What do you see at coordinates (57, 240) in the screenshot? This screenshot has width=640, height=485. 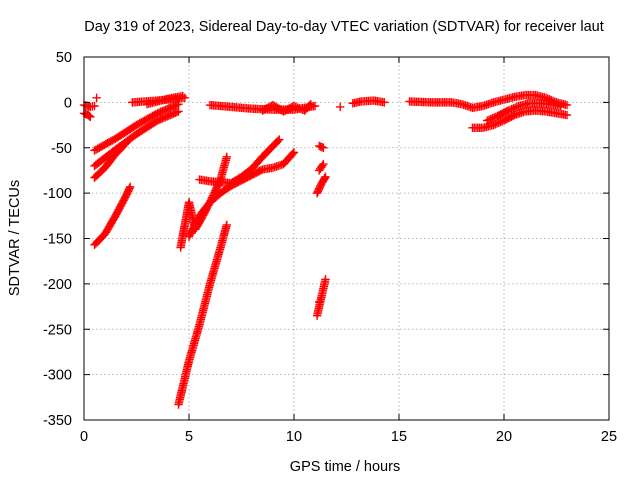 I see `y-tick-label: -150` at bounding box center [57, 240].